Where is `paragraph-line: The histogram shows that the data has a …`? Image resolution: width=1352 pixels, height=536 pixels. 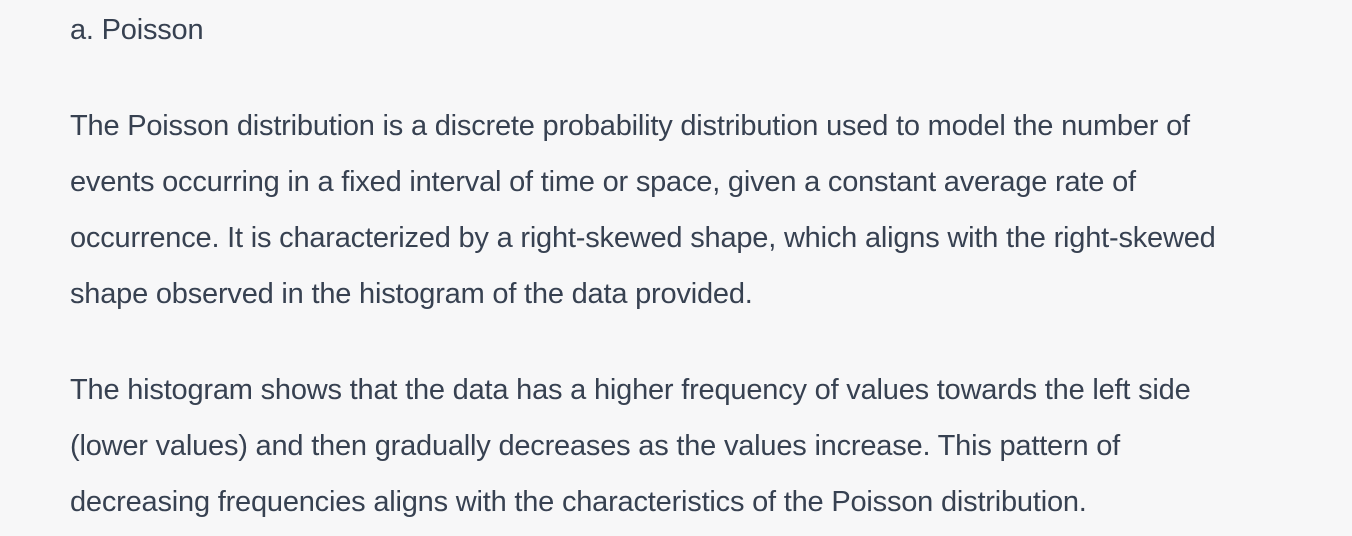
paragraph-line: The histogram shows that the data has a … is located at coordinates (630, 390).